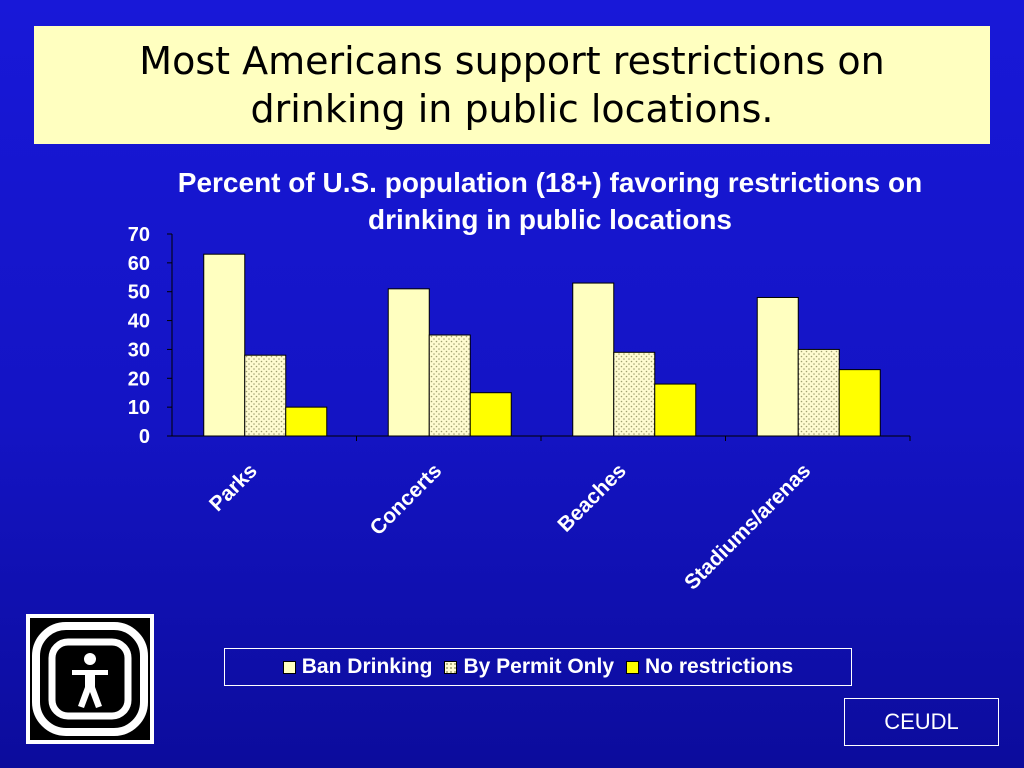  Describe the element at coordinates (139, 293) in the screenshot. I see `y-tick-label: 50` at that location.